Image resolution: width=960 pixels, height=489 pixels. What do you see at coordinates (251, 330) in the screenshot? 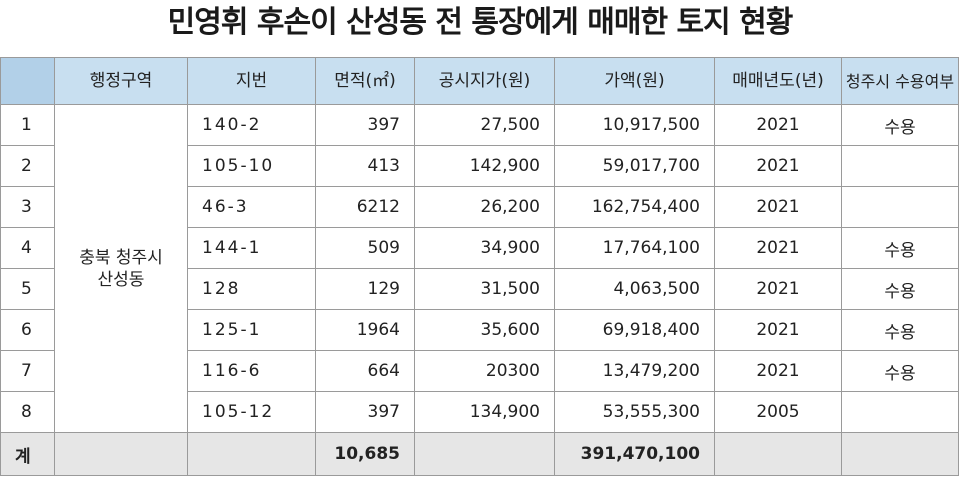
I see `lot-number: 125-1` at bounding box center [251, 330].